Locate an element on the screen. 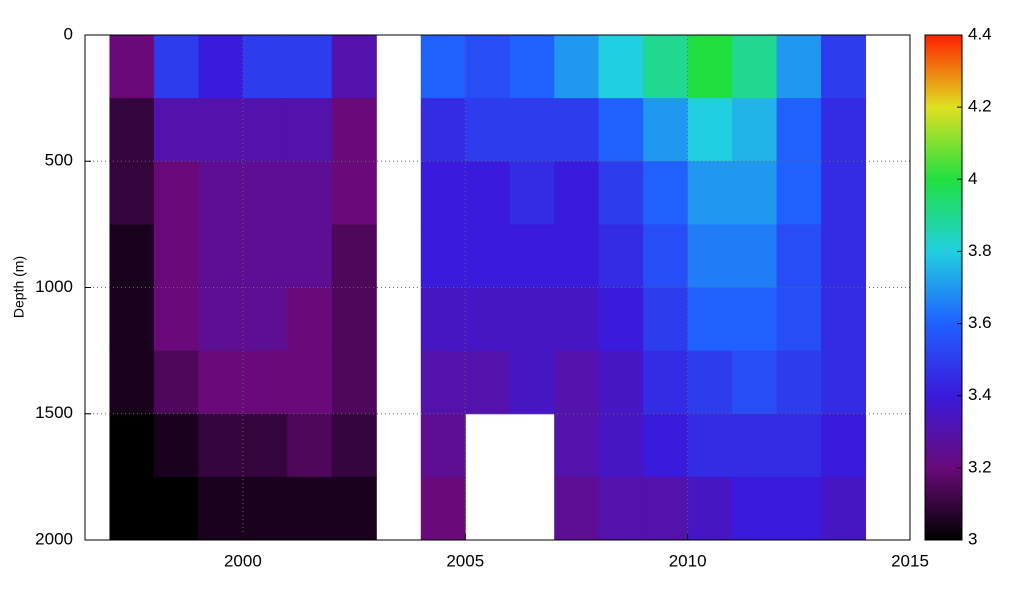 The width and height of the screenshot is (1024, 593). colorbar-tick-label: 3.6 is located at coordinates (980, 322).